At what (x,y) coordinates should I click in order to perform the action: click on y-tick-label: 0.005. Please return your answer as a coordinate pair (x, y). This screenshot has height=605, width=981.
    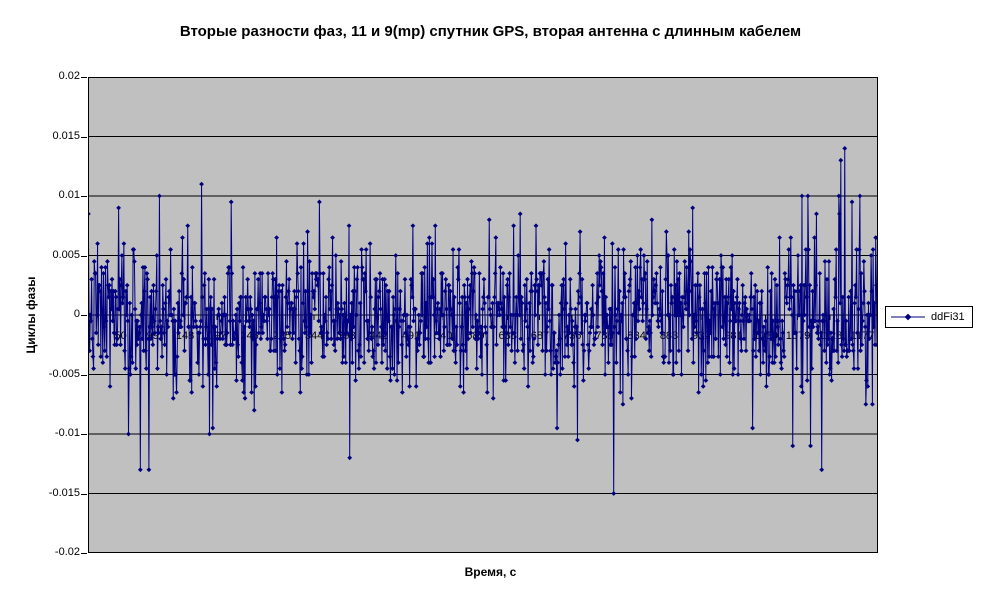
    Looking at the image, I should click on (66, 254).